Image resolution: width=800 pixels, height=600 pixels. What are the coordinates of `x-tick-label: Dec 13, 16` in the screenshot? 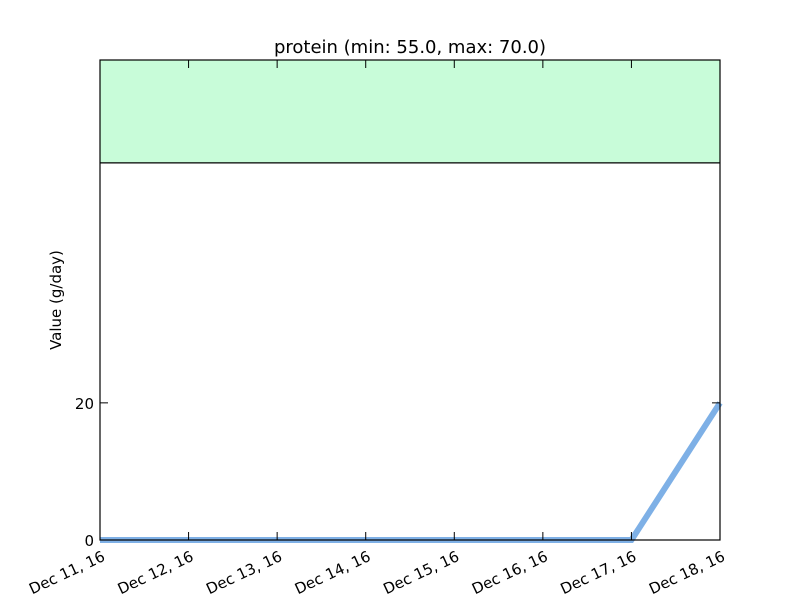 It's located at (243, 572).